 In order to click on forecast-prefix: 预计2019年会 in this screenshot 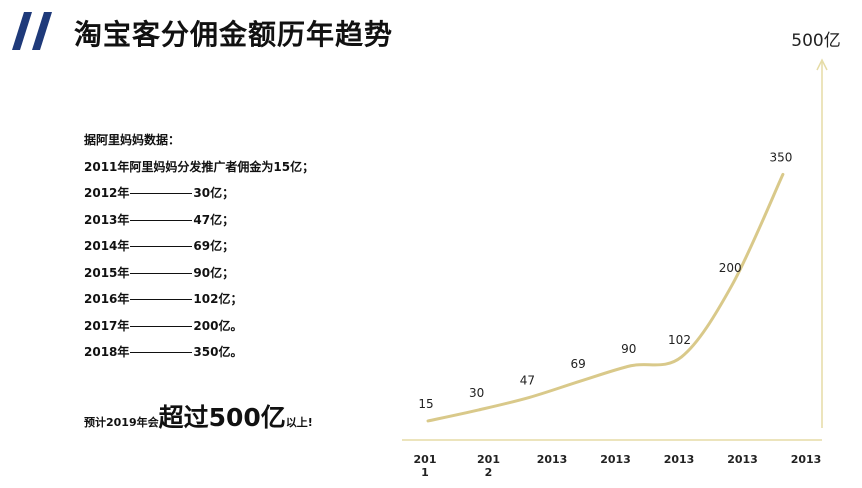, I will do `click(121, 422)`.